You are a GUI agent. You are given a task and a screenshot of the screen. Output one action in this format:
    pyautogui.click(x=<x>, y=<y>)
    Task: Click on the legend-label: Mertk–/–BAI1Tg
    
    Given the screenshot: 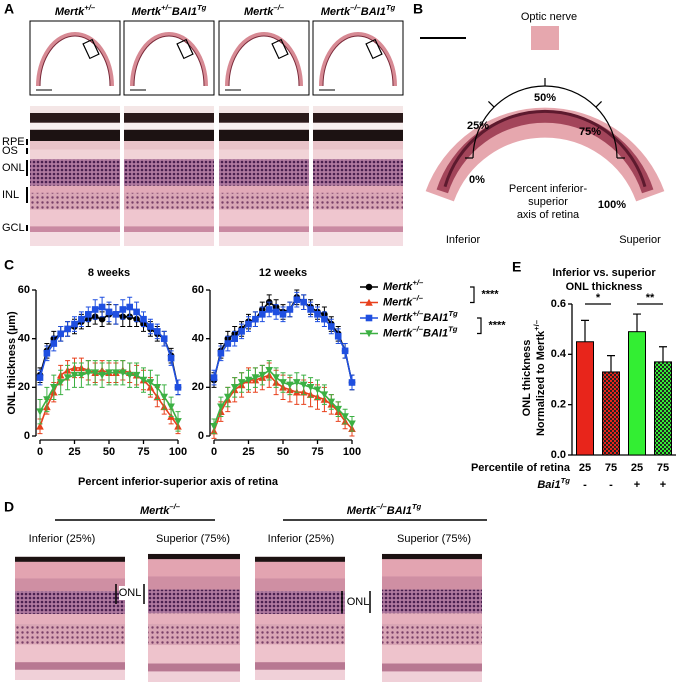 What is the action you would take?
    pyautogui.click(x=420, y=331)
    